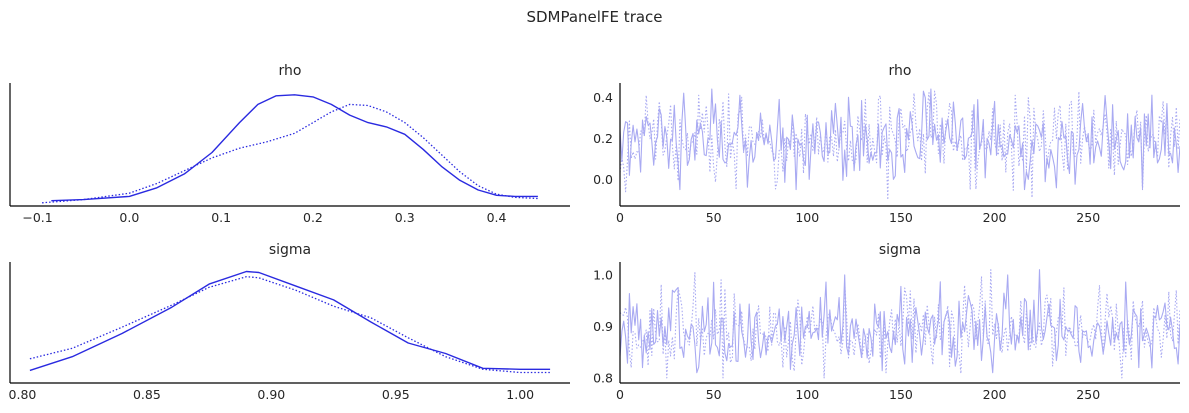 The width and height of the screenshot is (1189, 413). Describe the element at coordinates (603, 274) in the screenshot. I see `y-tick-label: 1.0` at that location.